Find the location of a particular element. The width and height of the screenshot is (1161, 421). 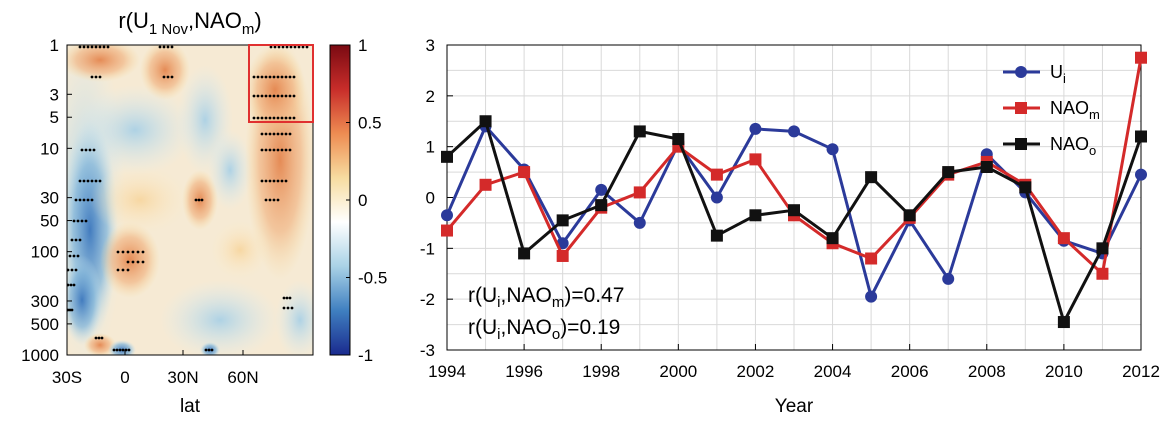

x-tick-label: 2002 is located at coordinates (756, 371).